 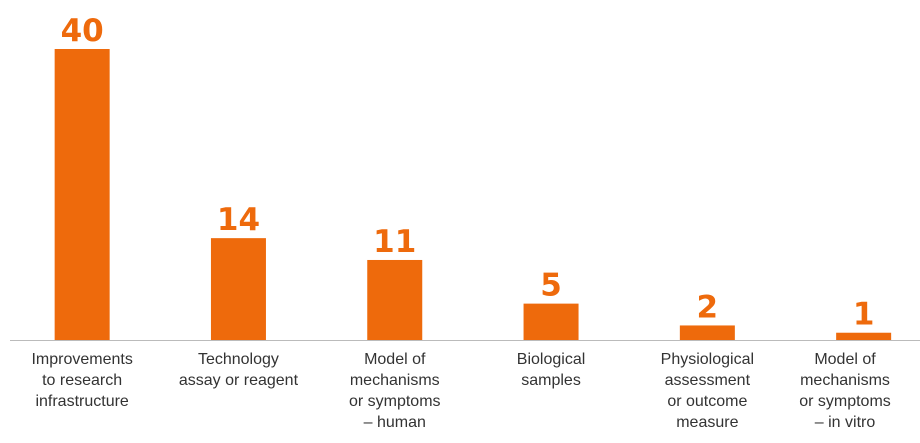 What do you see at coordinates (394, 242) in the screenshot?
I see `value-label: 11` at bounding box center [394, 242].